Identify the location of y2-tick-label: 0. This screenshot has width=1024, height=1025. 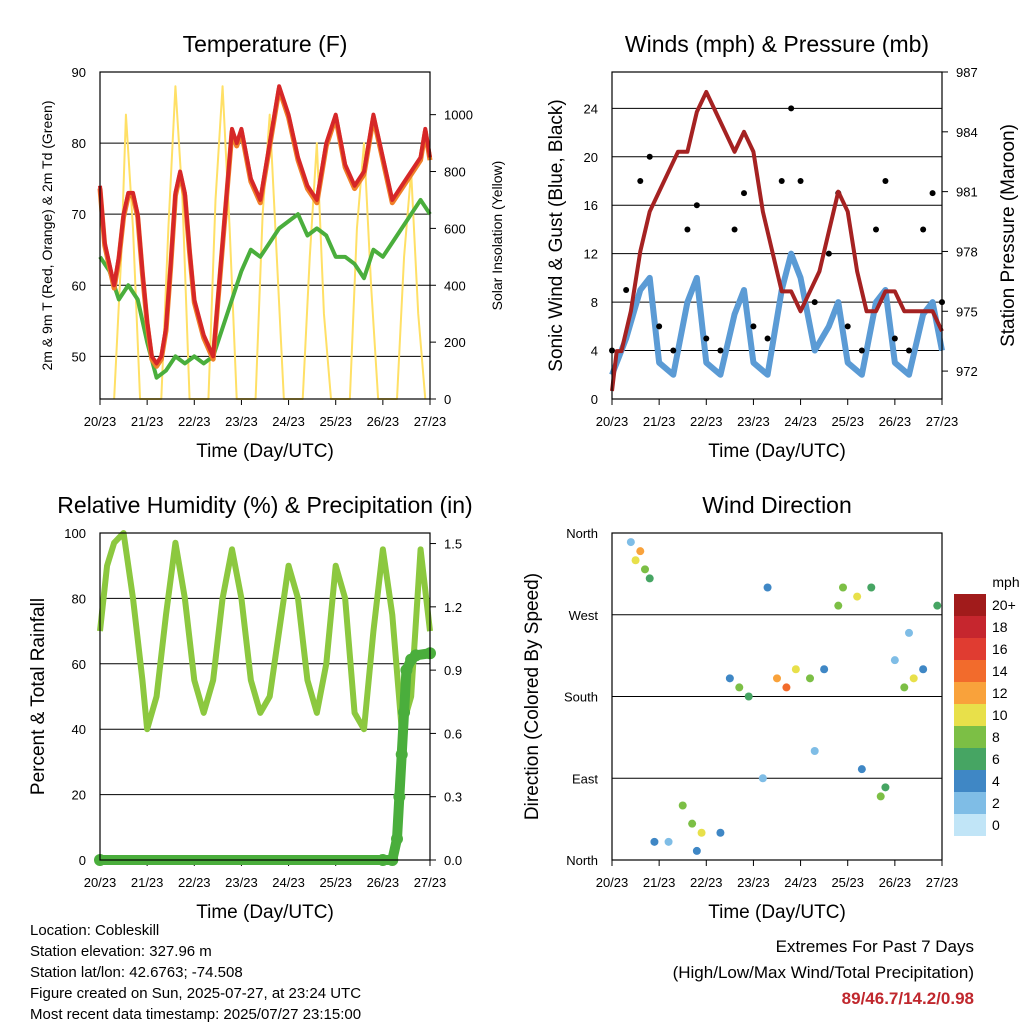
(447, 399).